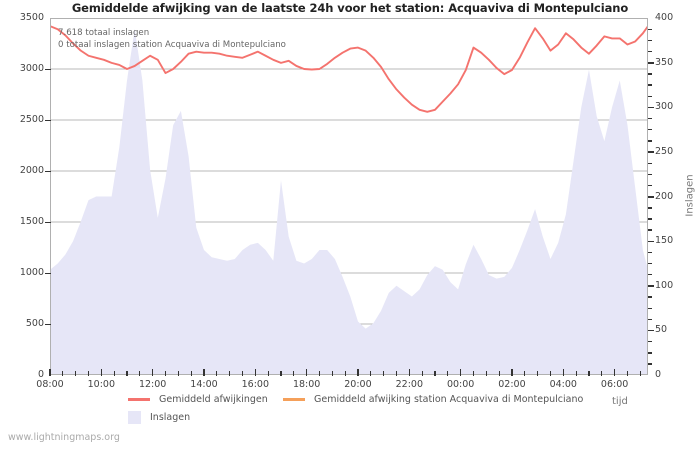 Image resolution: width=700 pixels, height=450 pixels. I want to click on x-axis-tick-label: 06:00, so click(614, 384).